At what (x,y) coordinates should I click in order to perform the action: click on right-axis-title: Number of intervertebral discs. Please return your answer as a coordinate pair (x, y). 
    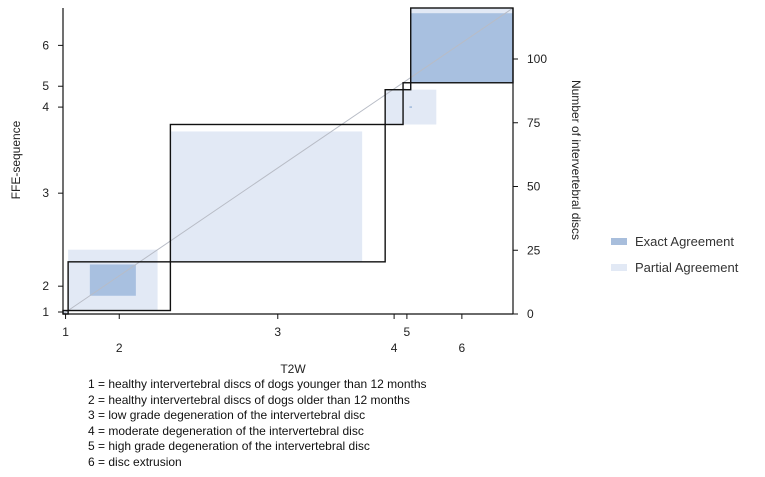
    Looking at the image, I should click on (576, 160).